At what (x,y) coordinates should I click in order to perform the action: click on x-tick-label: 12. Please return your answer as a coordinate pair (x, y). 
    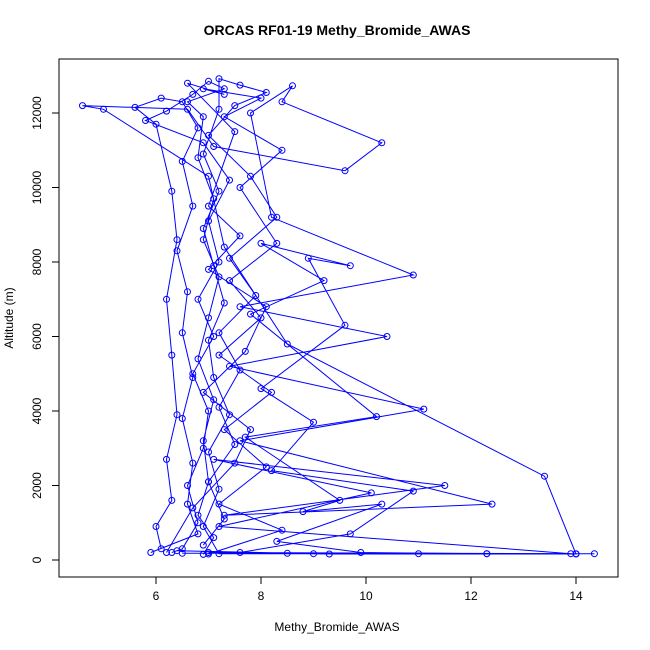
    Looking at the image, I should click on (471, 596).